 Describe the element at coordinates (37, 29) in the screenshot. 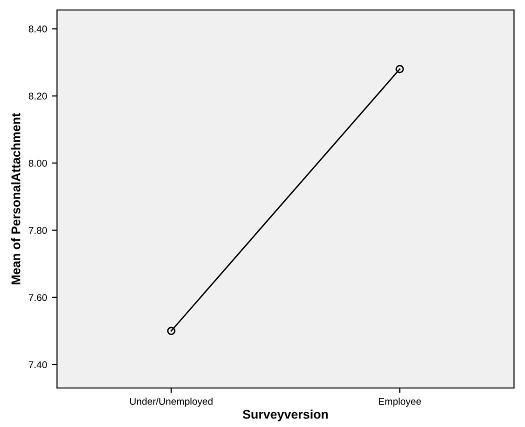

I see `y-tick-label: 8.40` at that location.